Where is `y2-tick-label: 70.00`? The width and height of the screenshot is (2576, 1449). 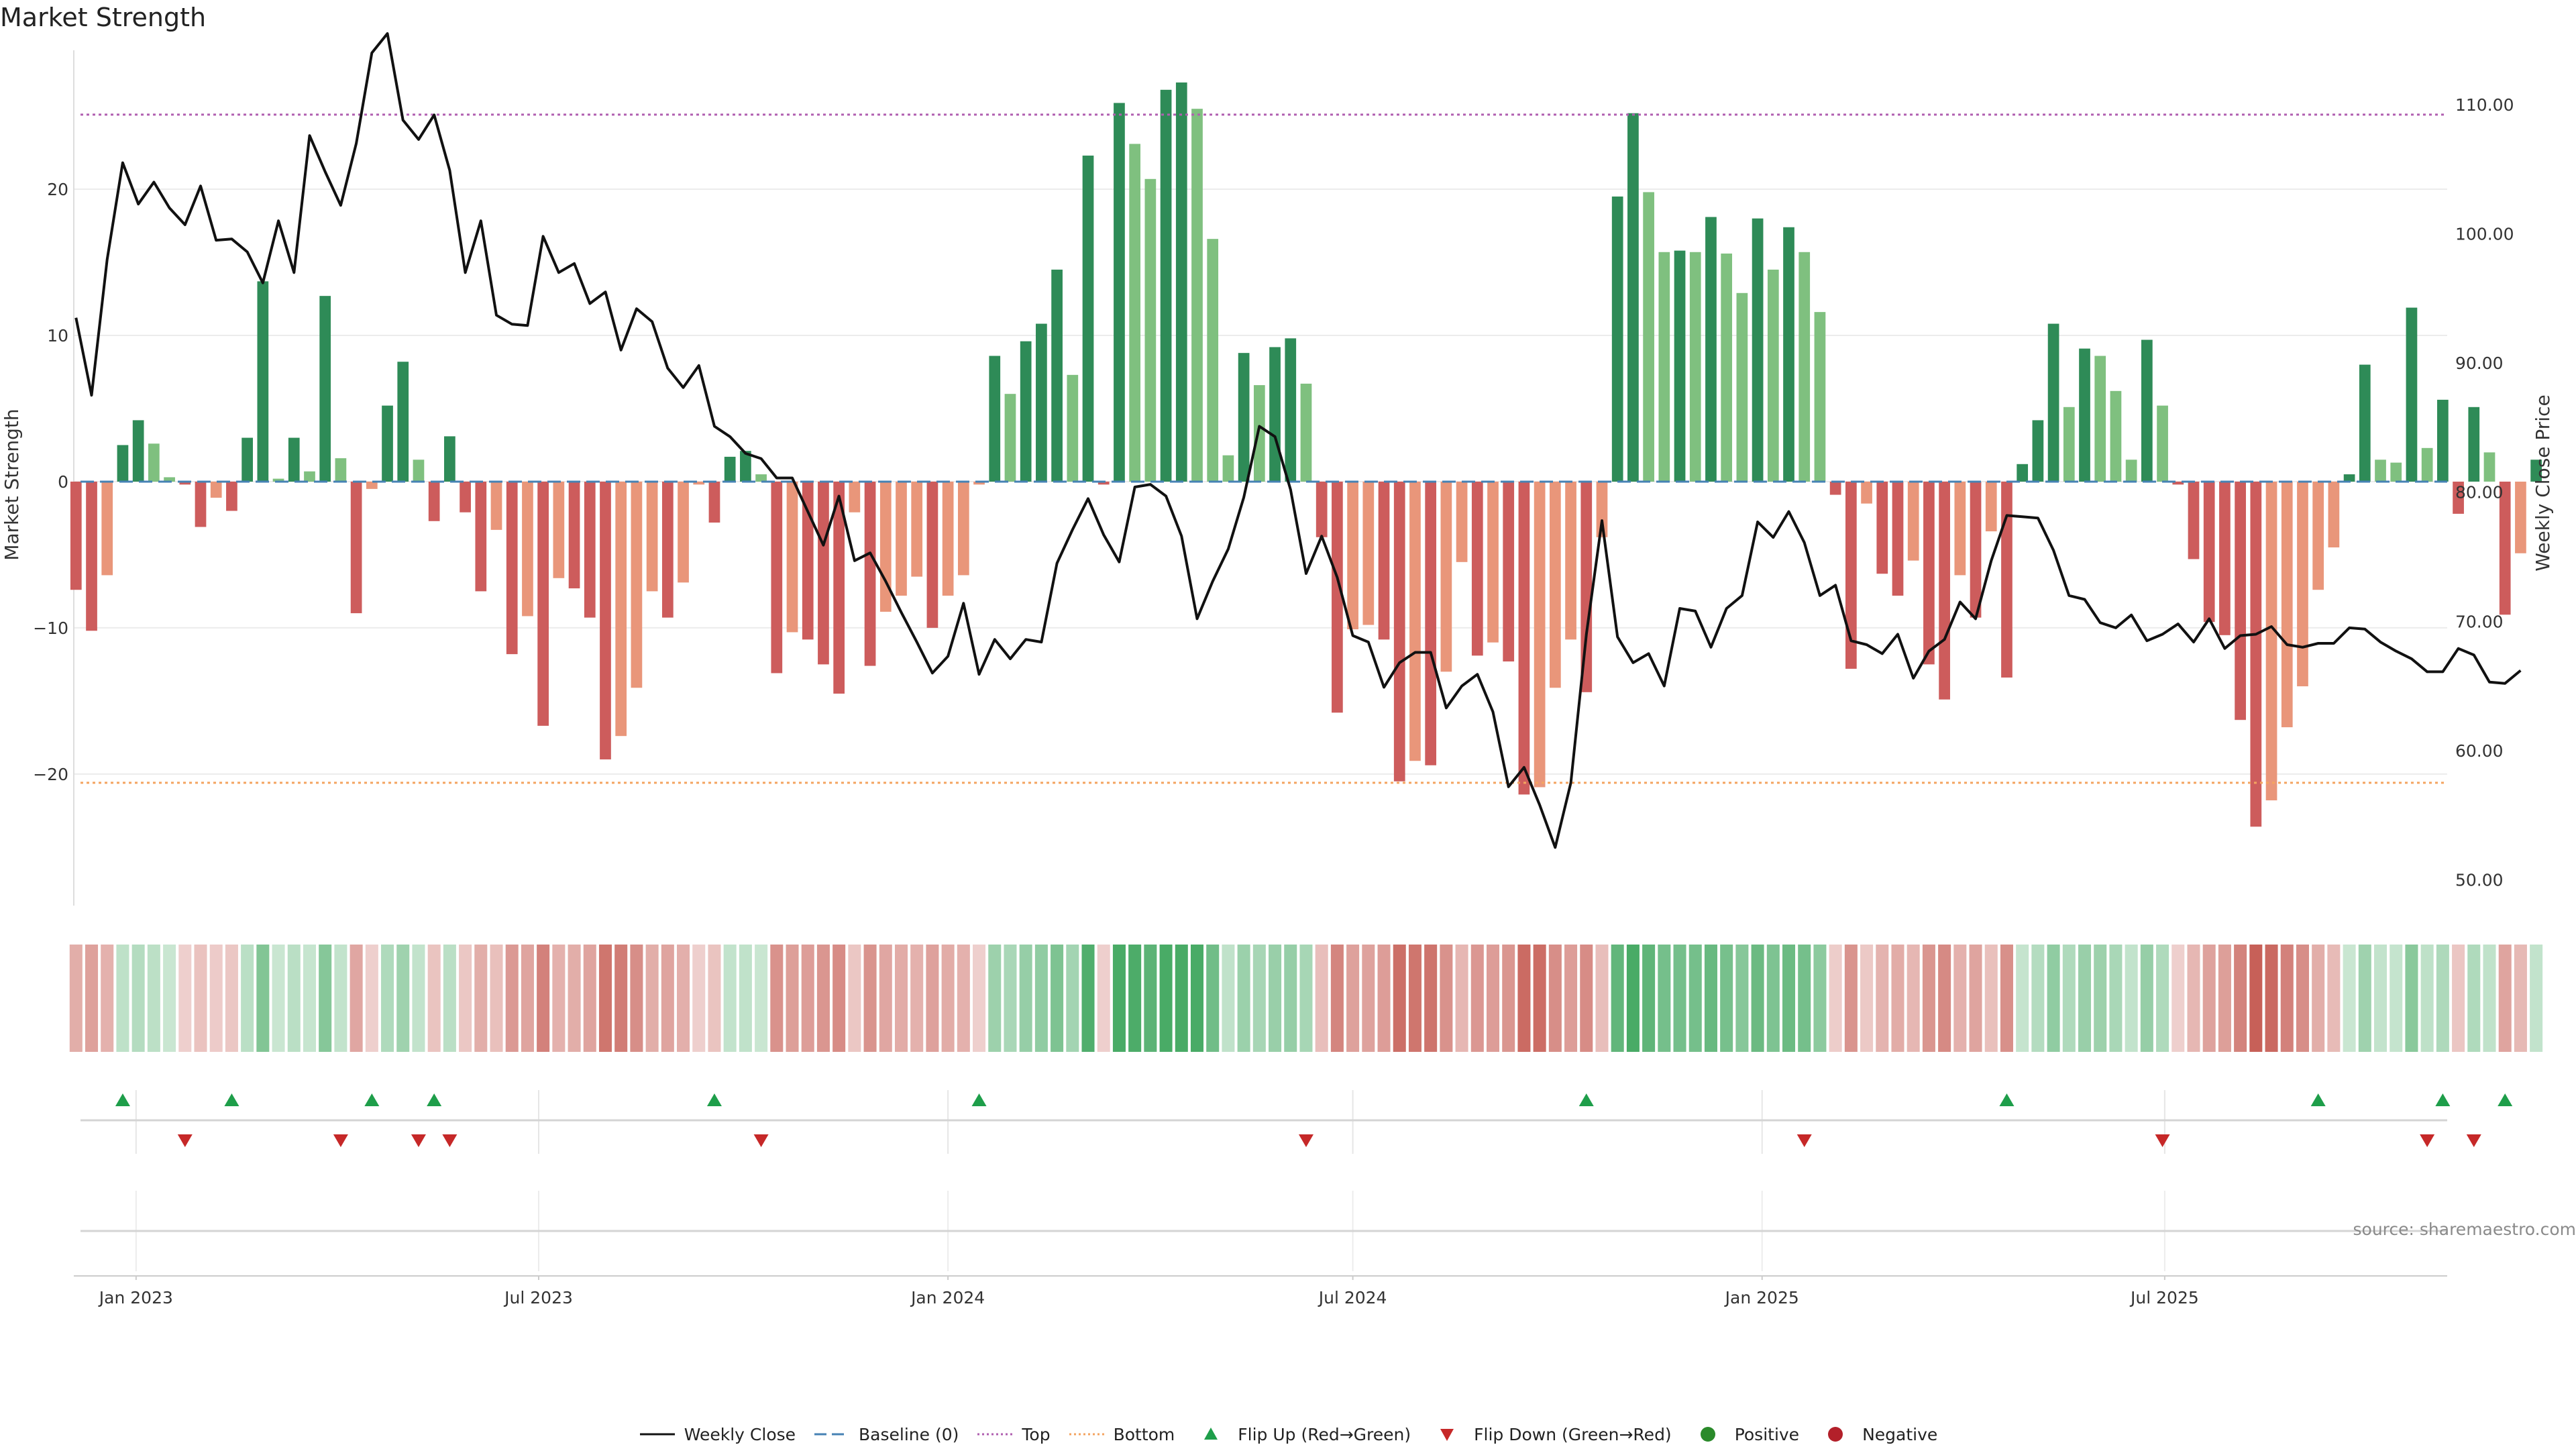
y2-tick-label: 70.00 is located at coordinates (2479, 621).